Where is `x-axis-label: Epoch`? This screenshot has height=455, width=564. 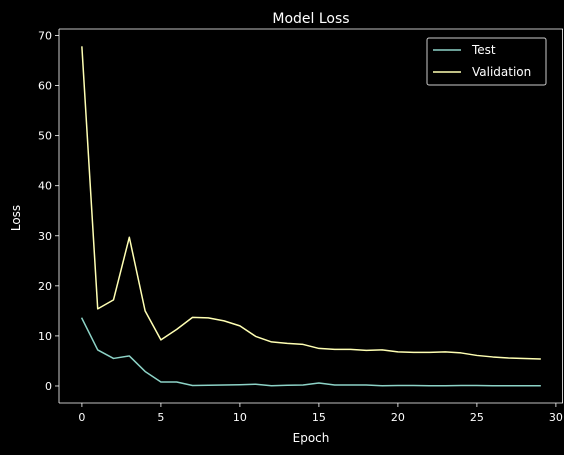
x-axis-label: Epoch is located at coordinates (311, 438).